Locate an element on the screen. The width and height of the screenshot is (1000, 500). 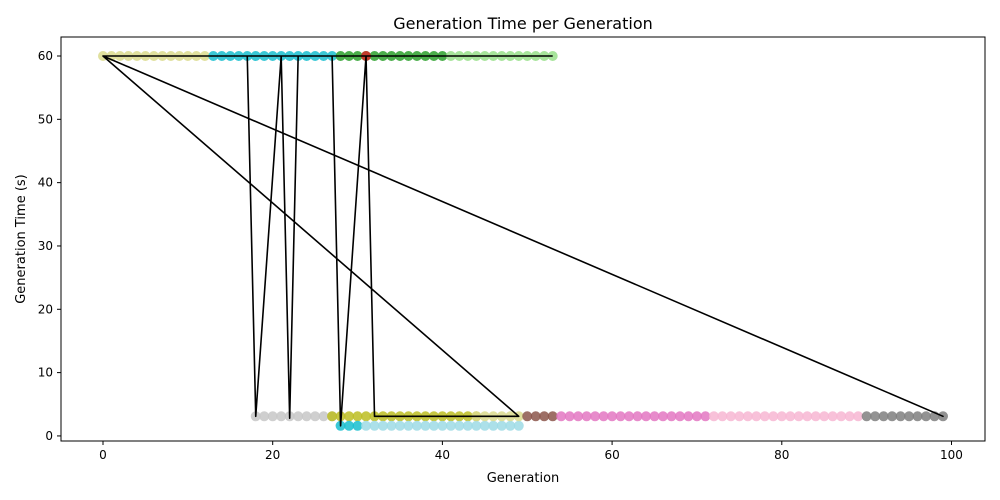
y-tick-label: 40 is located at coordinates (45, 183).